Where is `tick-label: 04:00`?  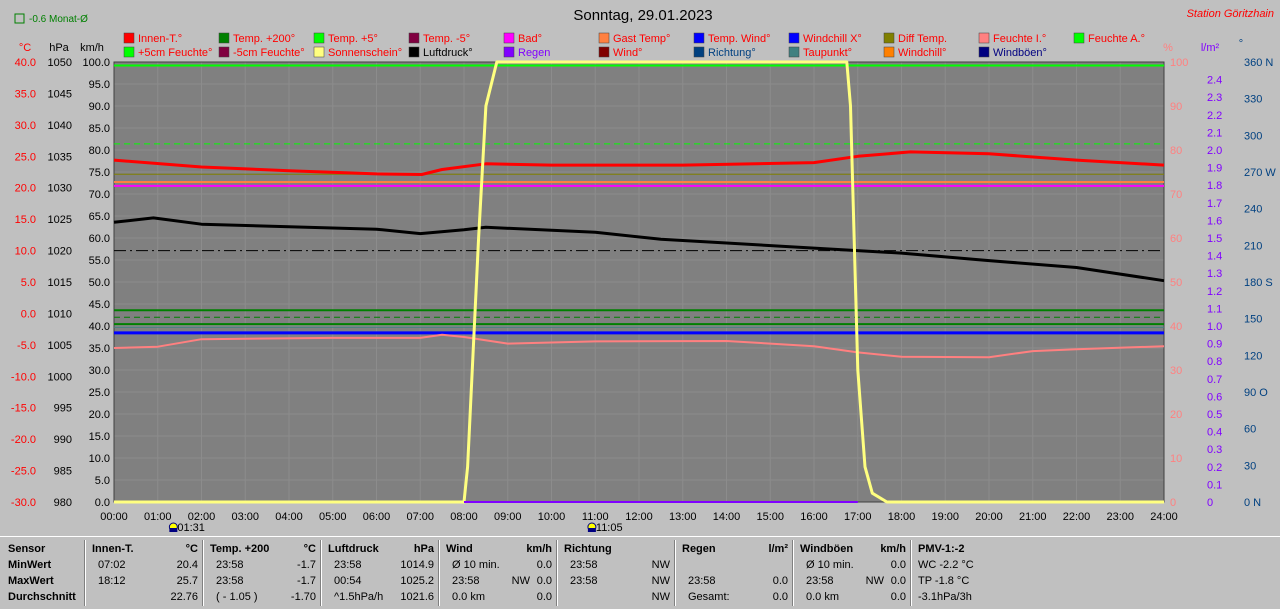 tick-label: 04:00 is located at coordinates (289, 517).